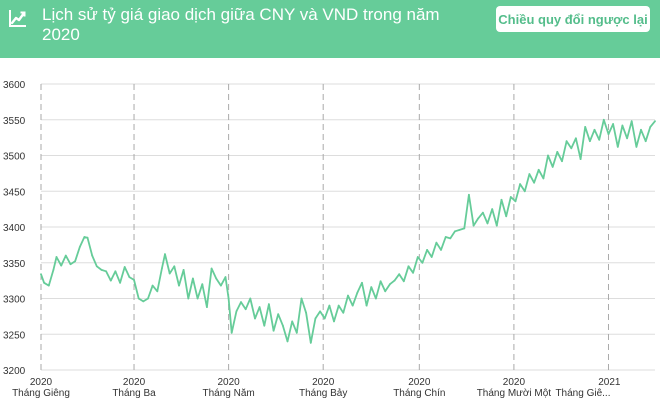 Image resolution: width=660 pixels, height=404 pixels. What do you see at coordinates (228, 393) in the screenshot?
I see `x-tick-month: Tháng Năm` at bounding box center [228, 393].